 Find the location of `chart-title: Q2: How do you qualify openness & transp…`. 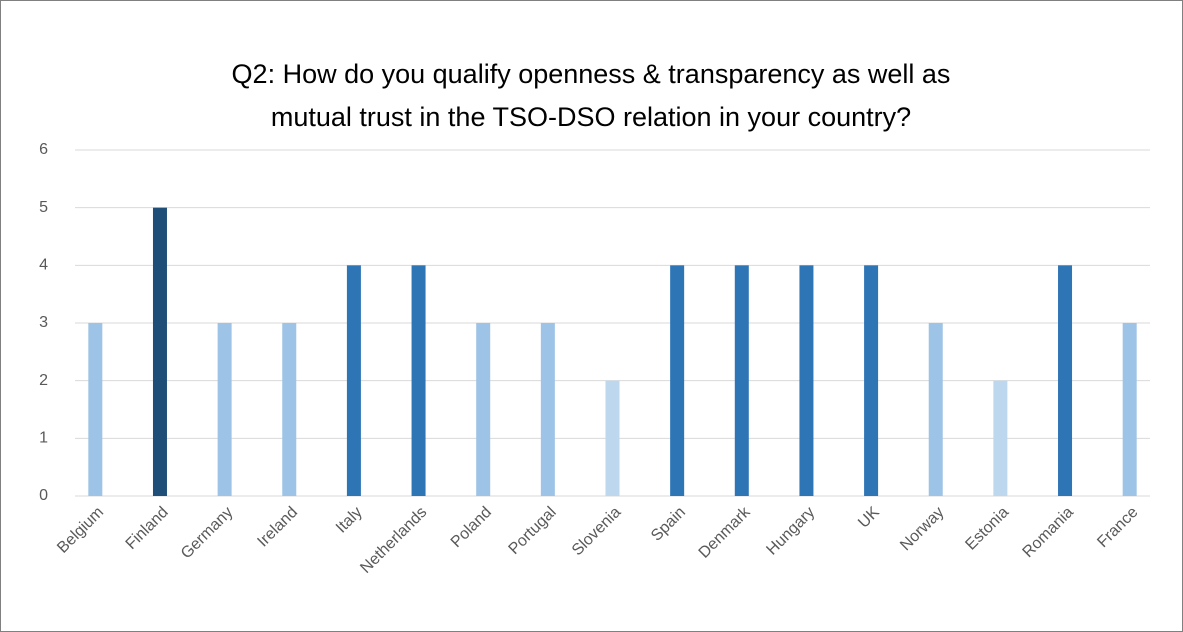

chart-title: Q2: How do you qualify openness & transp… is located at coordinates (591, 74).